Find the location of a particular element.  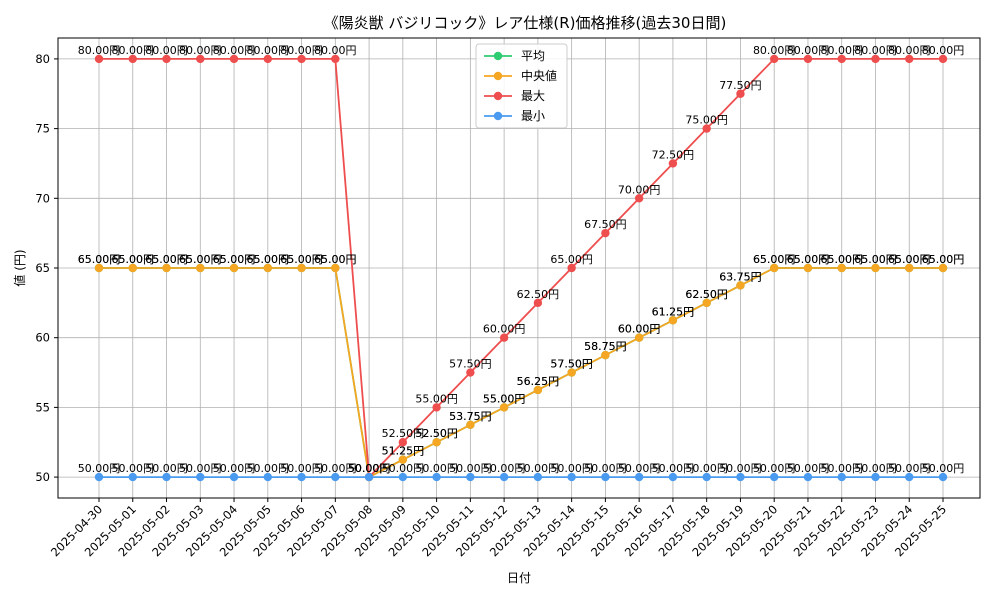

data-label: 52.50円 is located at coordinates (436, 433).